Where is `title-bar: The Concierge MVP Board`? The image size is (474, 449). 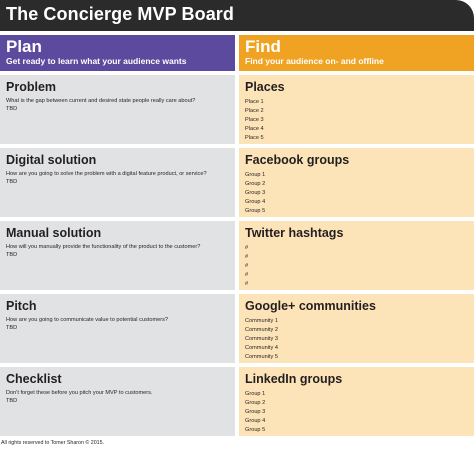 title-bar: The Concierge MVP Board is located at coordinates (237, 15).